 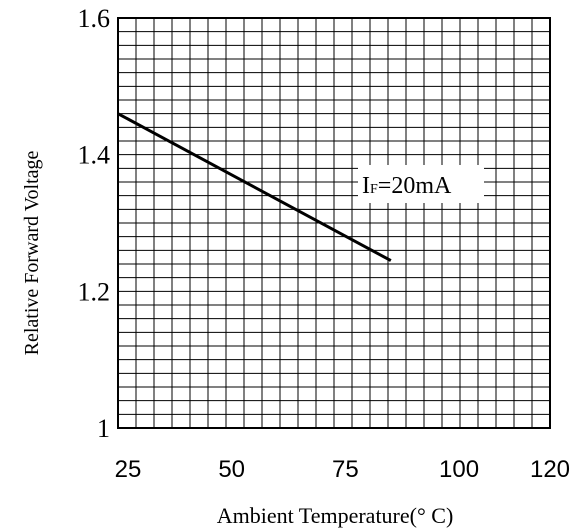 I want to click on series-group, so click(x=254, y=187).